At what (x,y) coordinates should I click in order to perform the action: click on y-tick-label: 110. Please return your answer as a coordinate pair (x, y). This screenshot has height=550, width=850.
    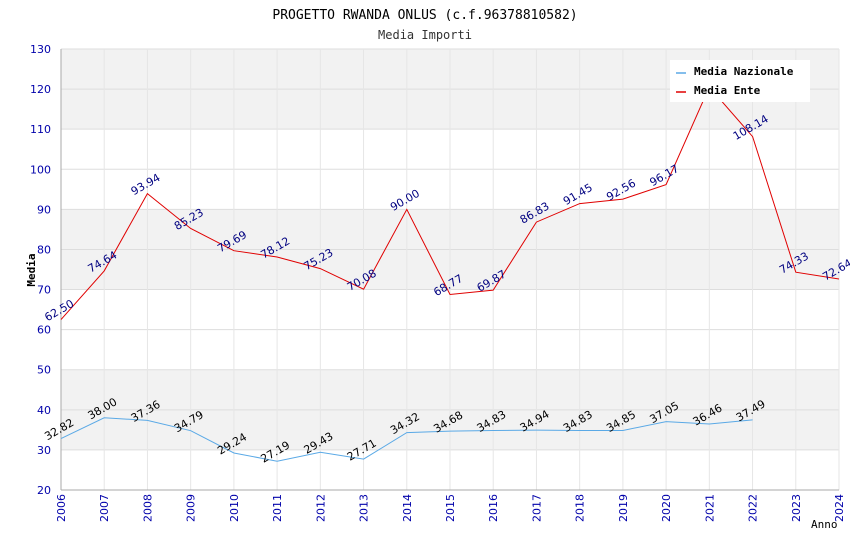
    Looking at the image, I should click on (40, 129).